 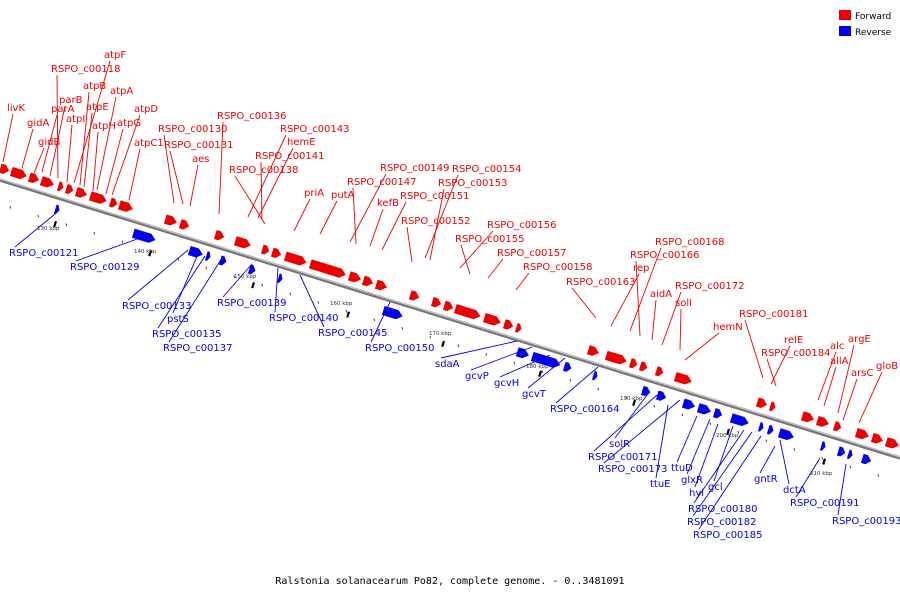 What do you see at coordinates (558, 267) in the screenshot?
I see `gene-label-rspo-c00158: RSPO_c00158` at bounding box center [558, 267].